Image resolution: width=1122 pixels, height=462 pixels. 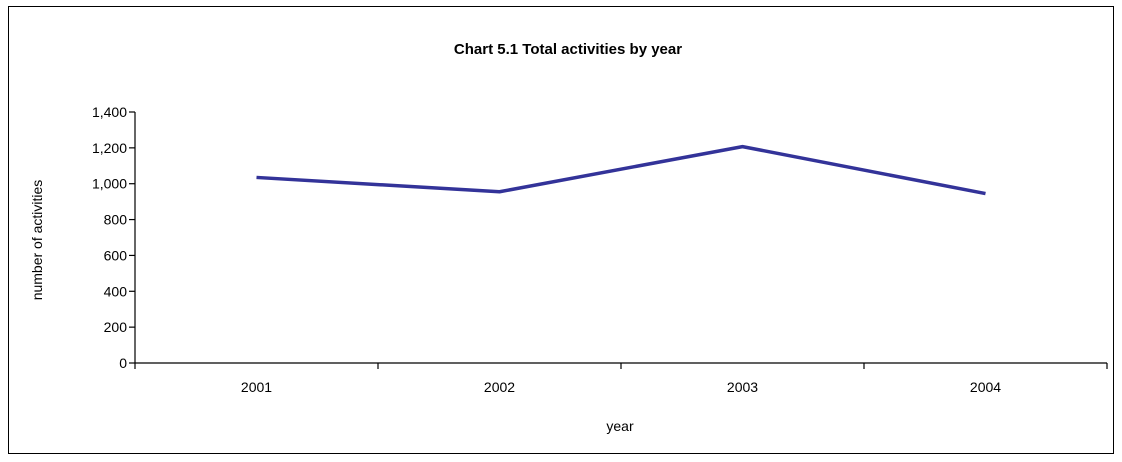 What do you see at coordinates (123, 363) in the screenshot?
I see `y-tick-label: 0` at bounding box center [123, 363].